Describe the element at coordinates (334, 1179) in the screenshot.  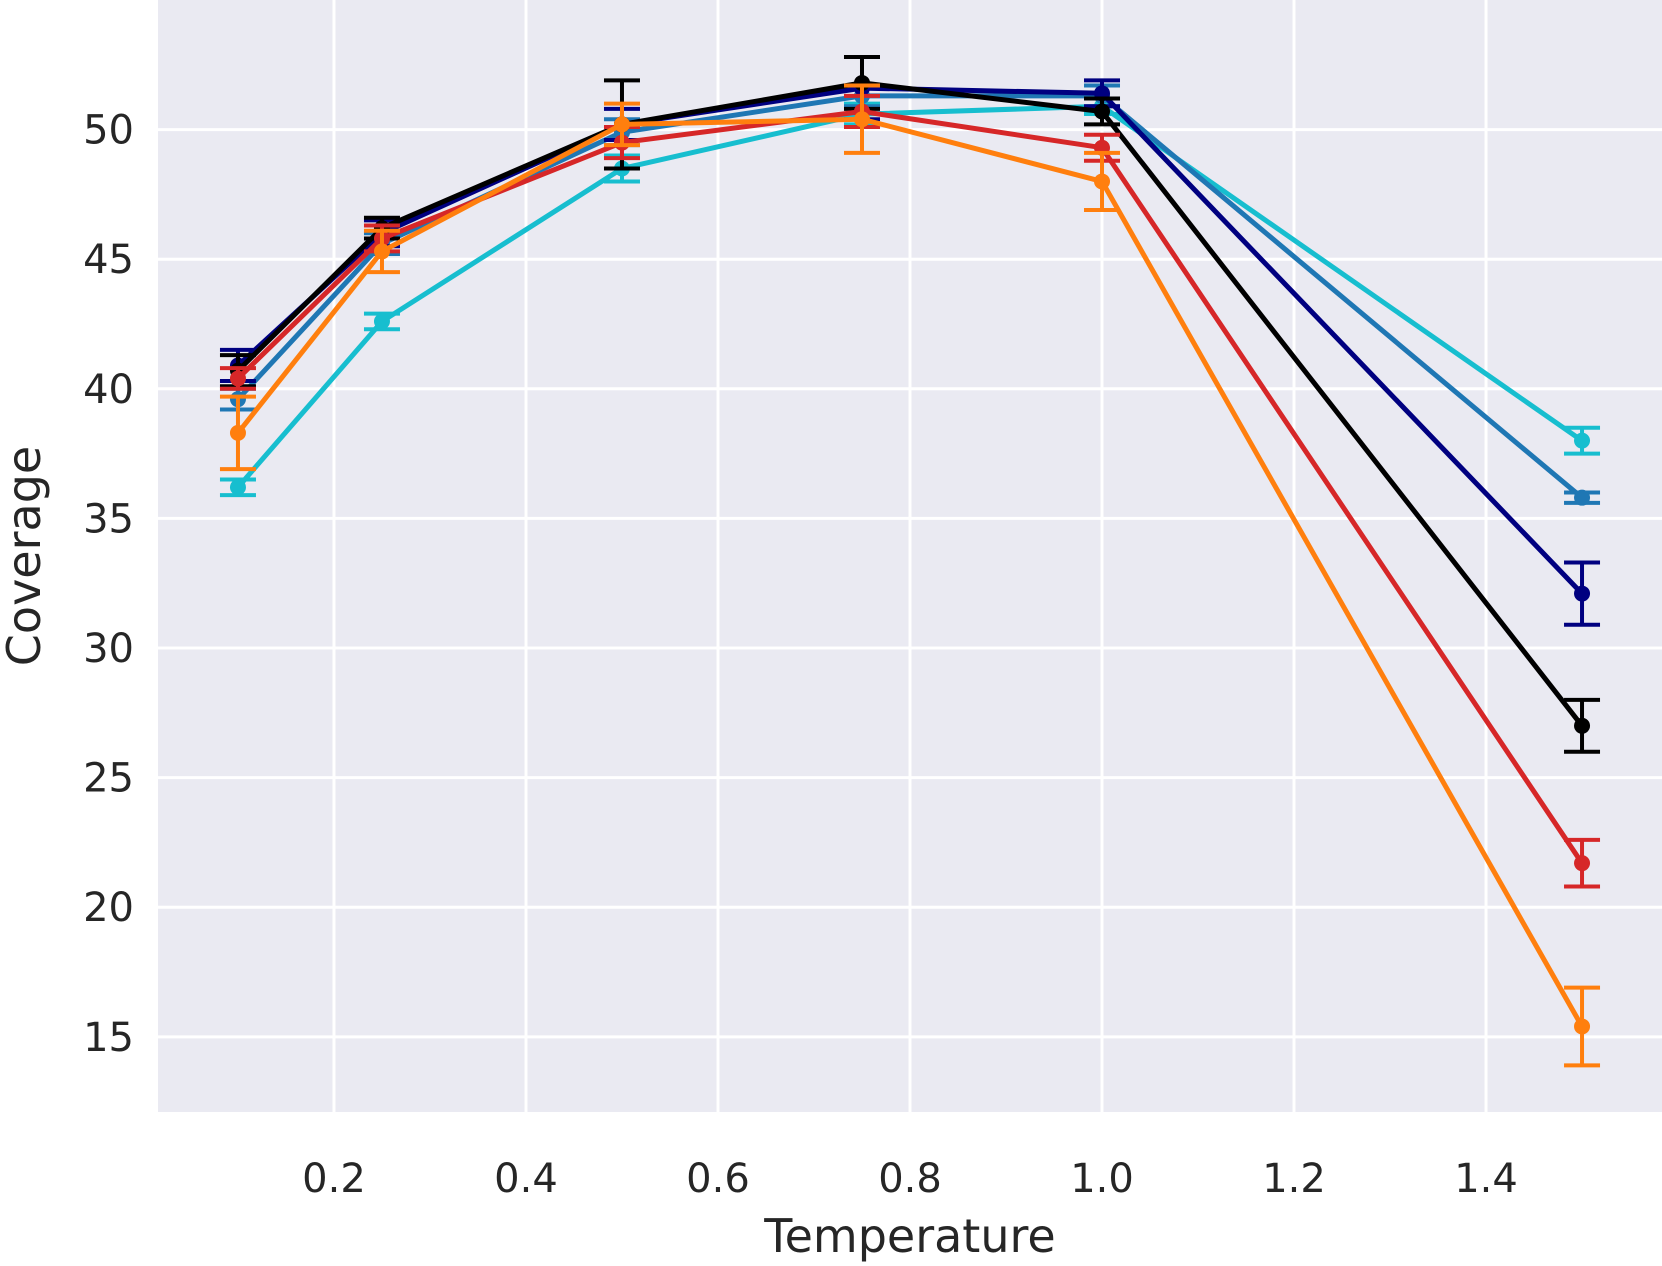
I see `x-tick-label: 0.2` at that location.